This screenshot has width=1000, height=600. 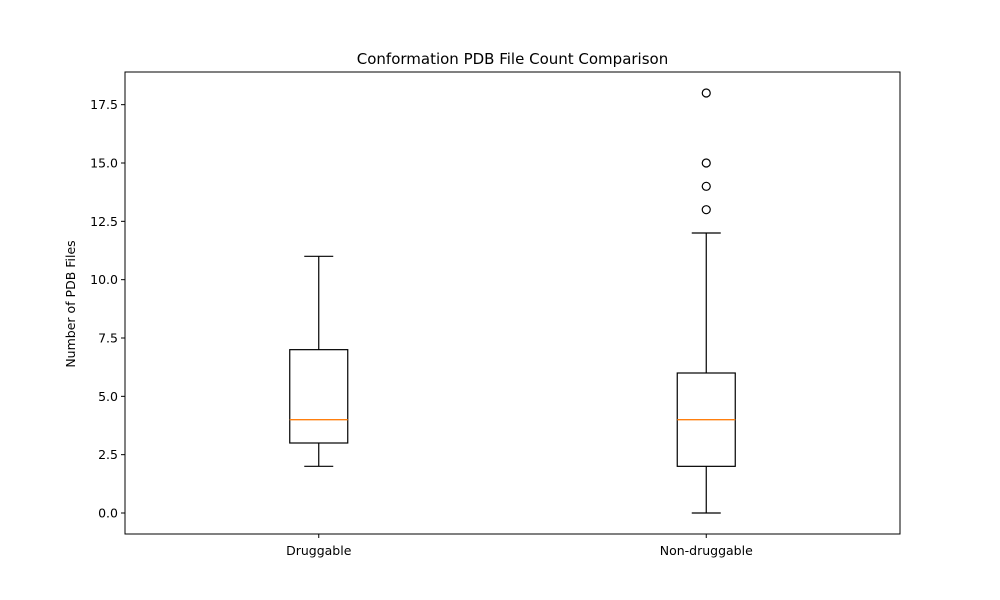 I want to click on iqr-box, so click(x=319, y=396).